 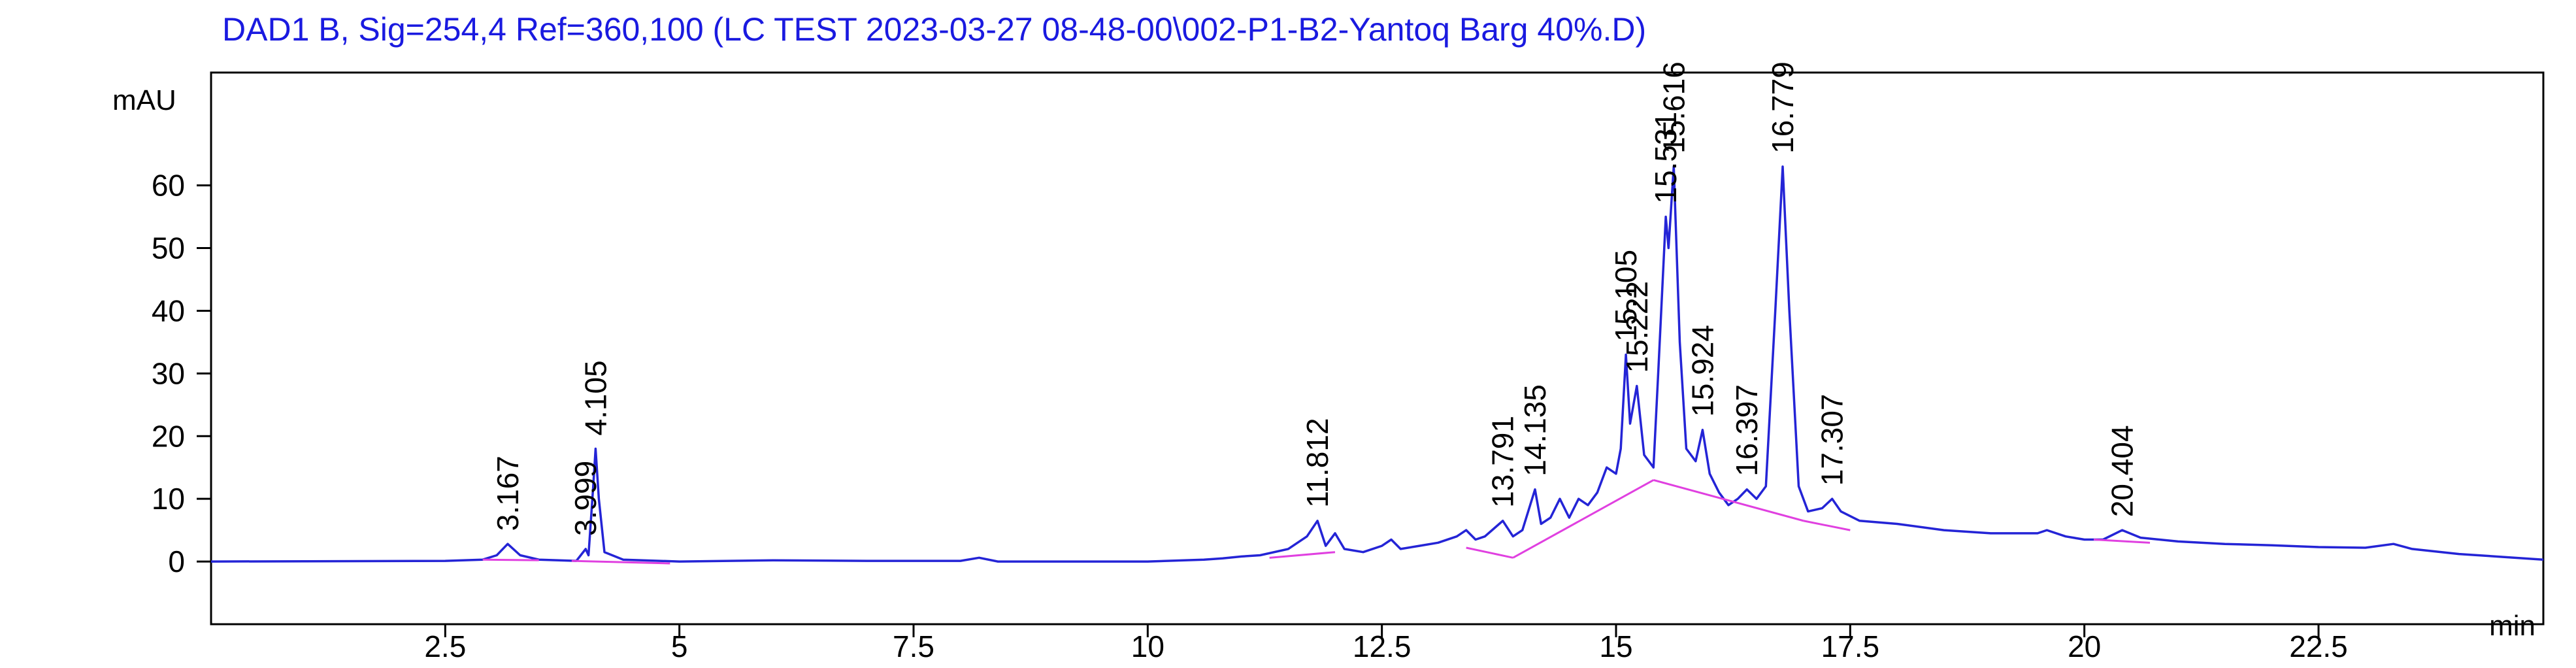 I want to click on y-tick-label: 50, so click(x=168, y=248).